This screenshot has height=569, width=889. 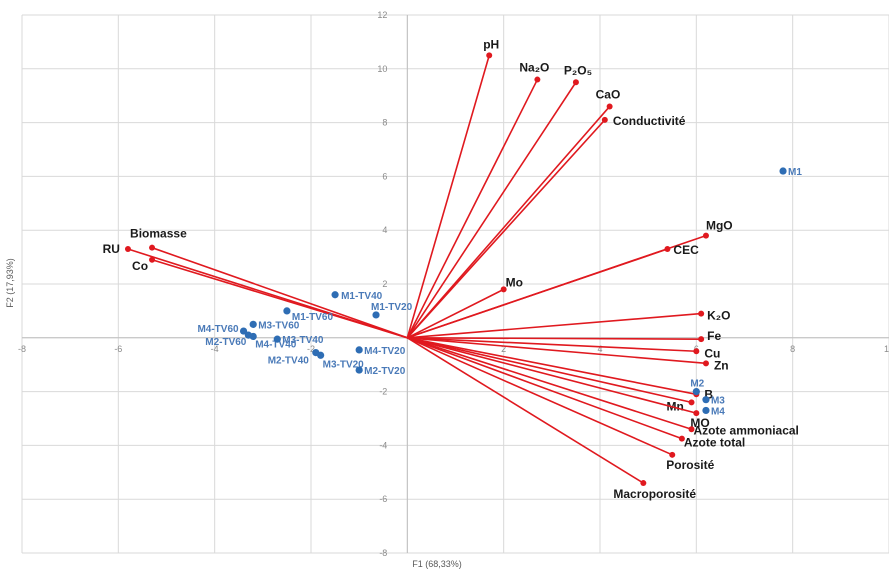 I want to click on variable-label: Azote ammoniacal, so click(x=746, y=430).